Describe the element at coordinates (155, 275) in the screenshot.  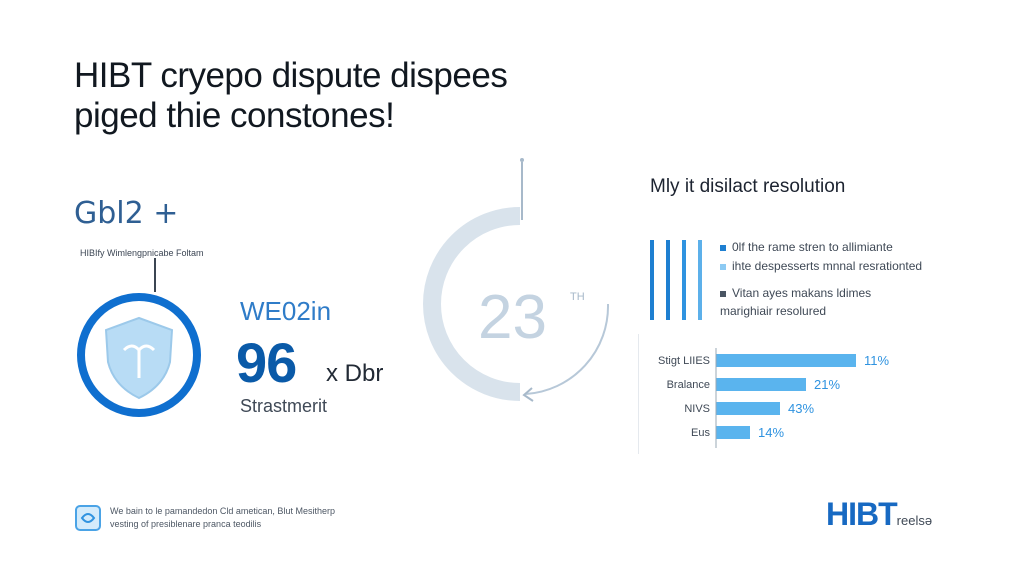
I see `connector-line` at that location.